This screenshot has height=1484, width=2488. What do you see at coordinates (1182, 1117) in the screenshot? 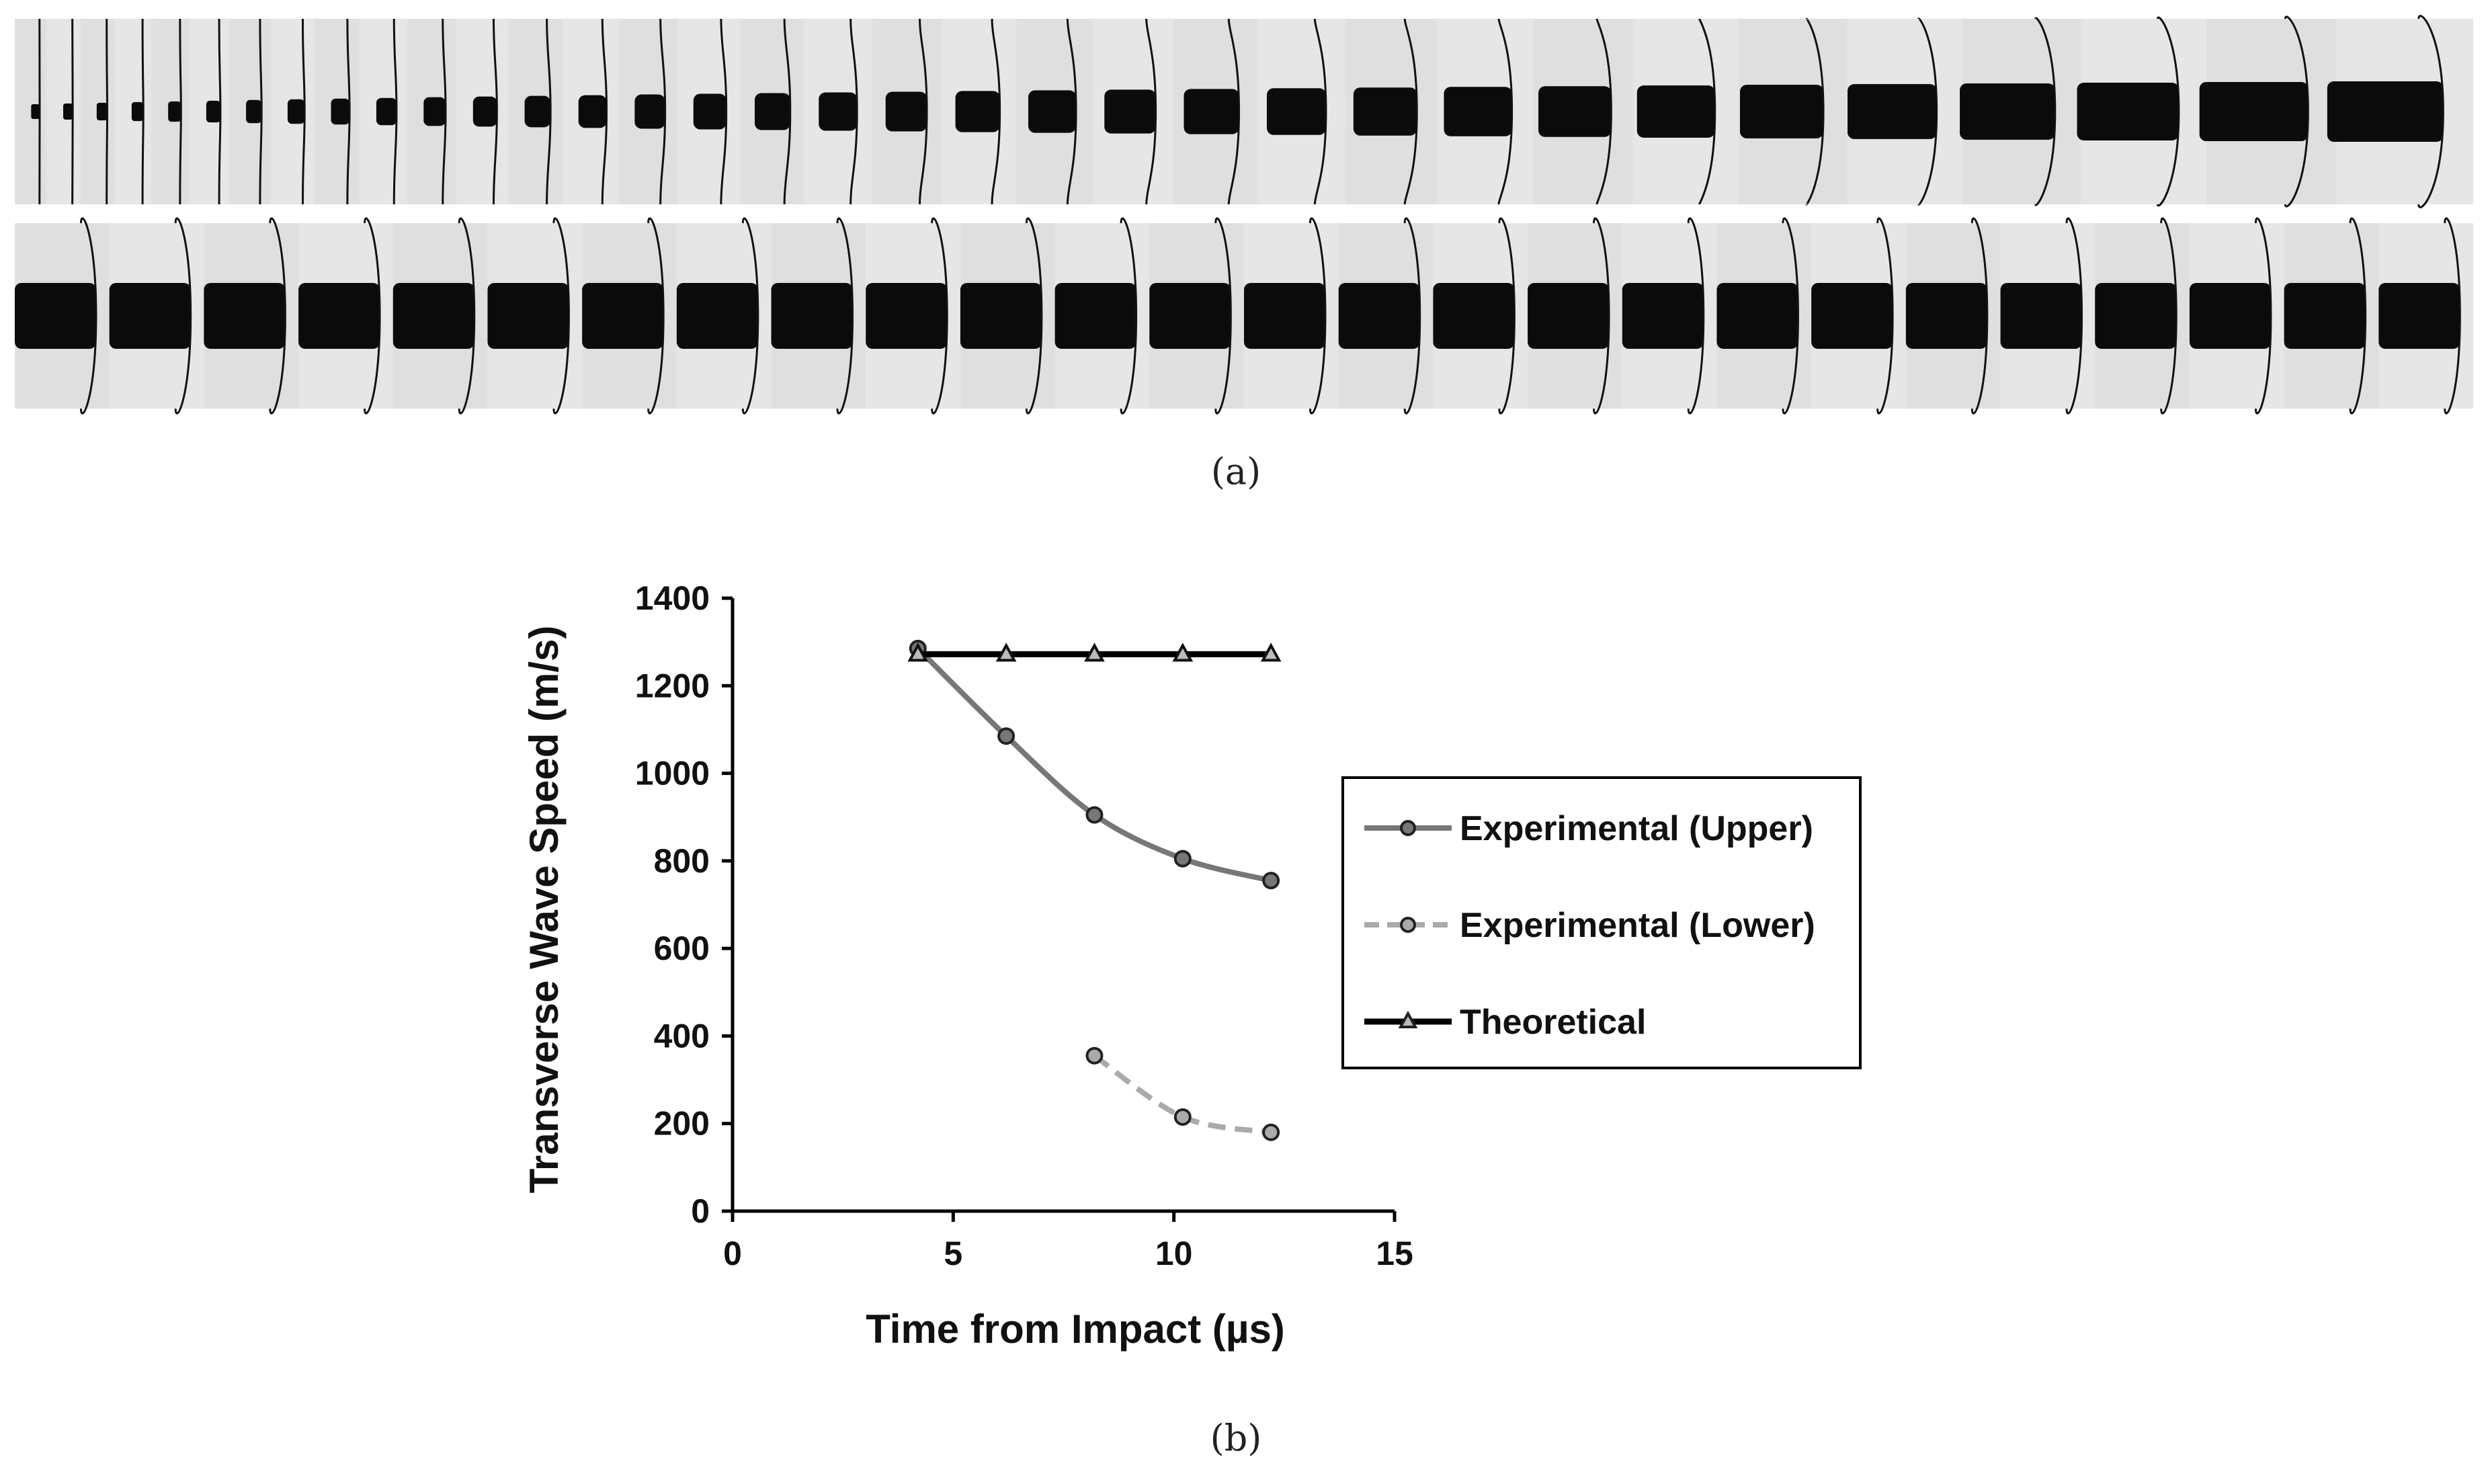
I see `data-point-lower` at bounding box center [1182, 1117].